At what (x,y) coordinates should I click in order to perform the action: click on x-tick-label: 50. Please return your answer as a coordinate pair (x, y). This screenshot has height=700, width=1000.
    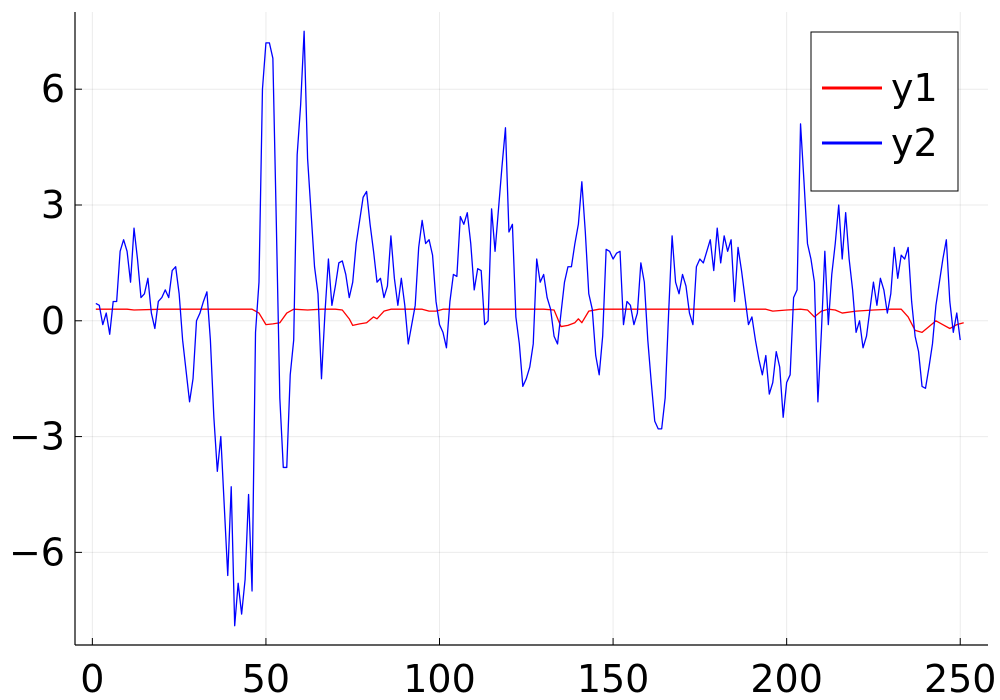
    Looking at the image, I should click on (266, 678).